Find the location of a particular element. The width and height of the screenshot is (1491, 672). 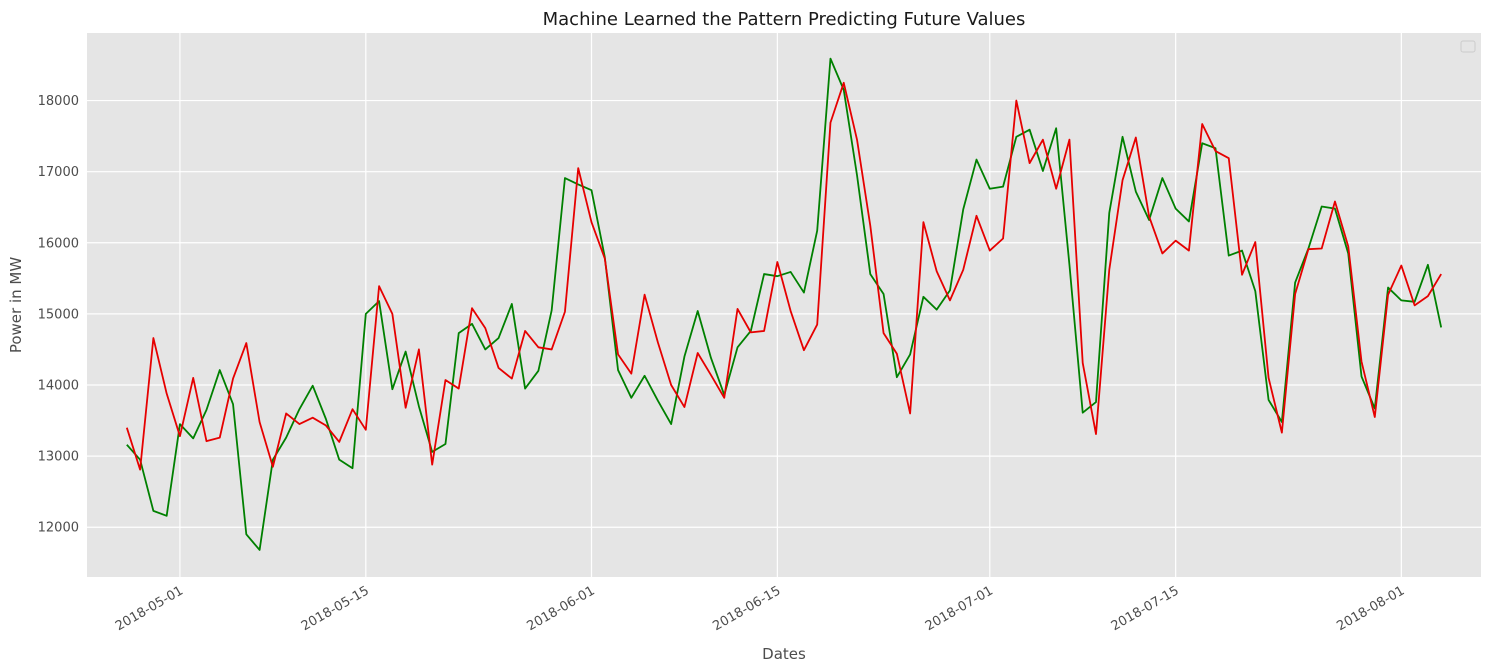

y-tick-label: 15000 is located at coordinates (58, 314).